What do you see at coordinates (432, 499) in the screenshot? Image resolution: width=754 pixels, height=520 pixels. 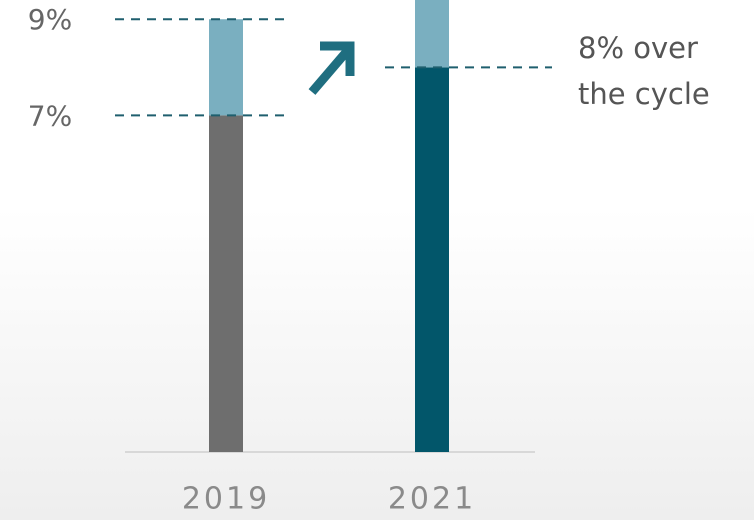 I see `x-tick-label: 2021` at bounding box center [432, 499].